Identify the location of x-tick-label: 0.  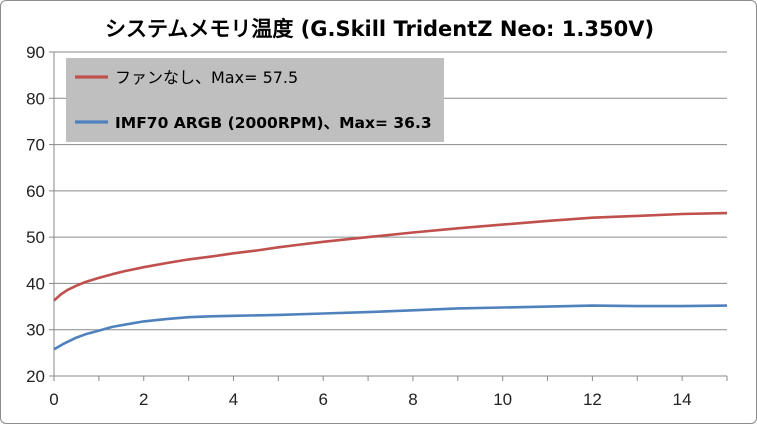
(53, 399).